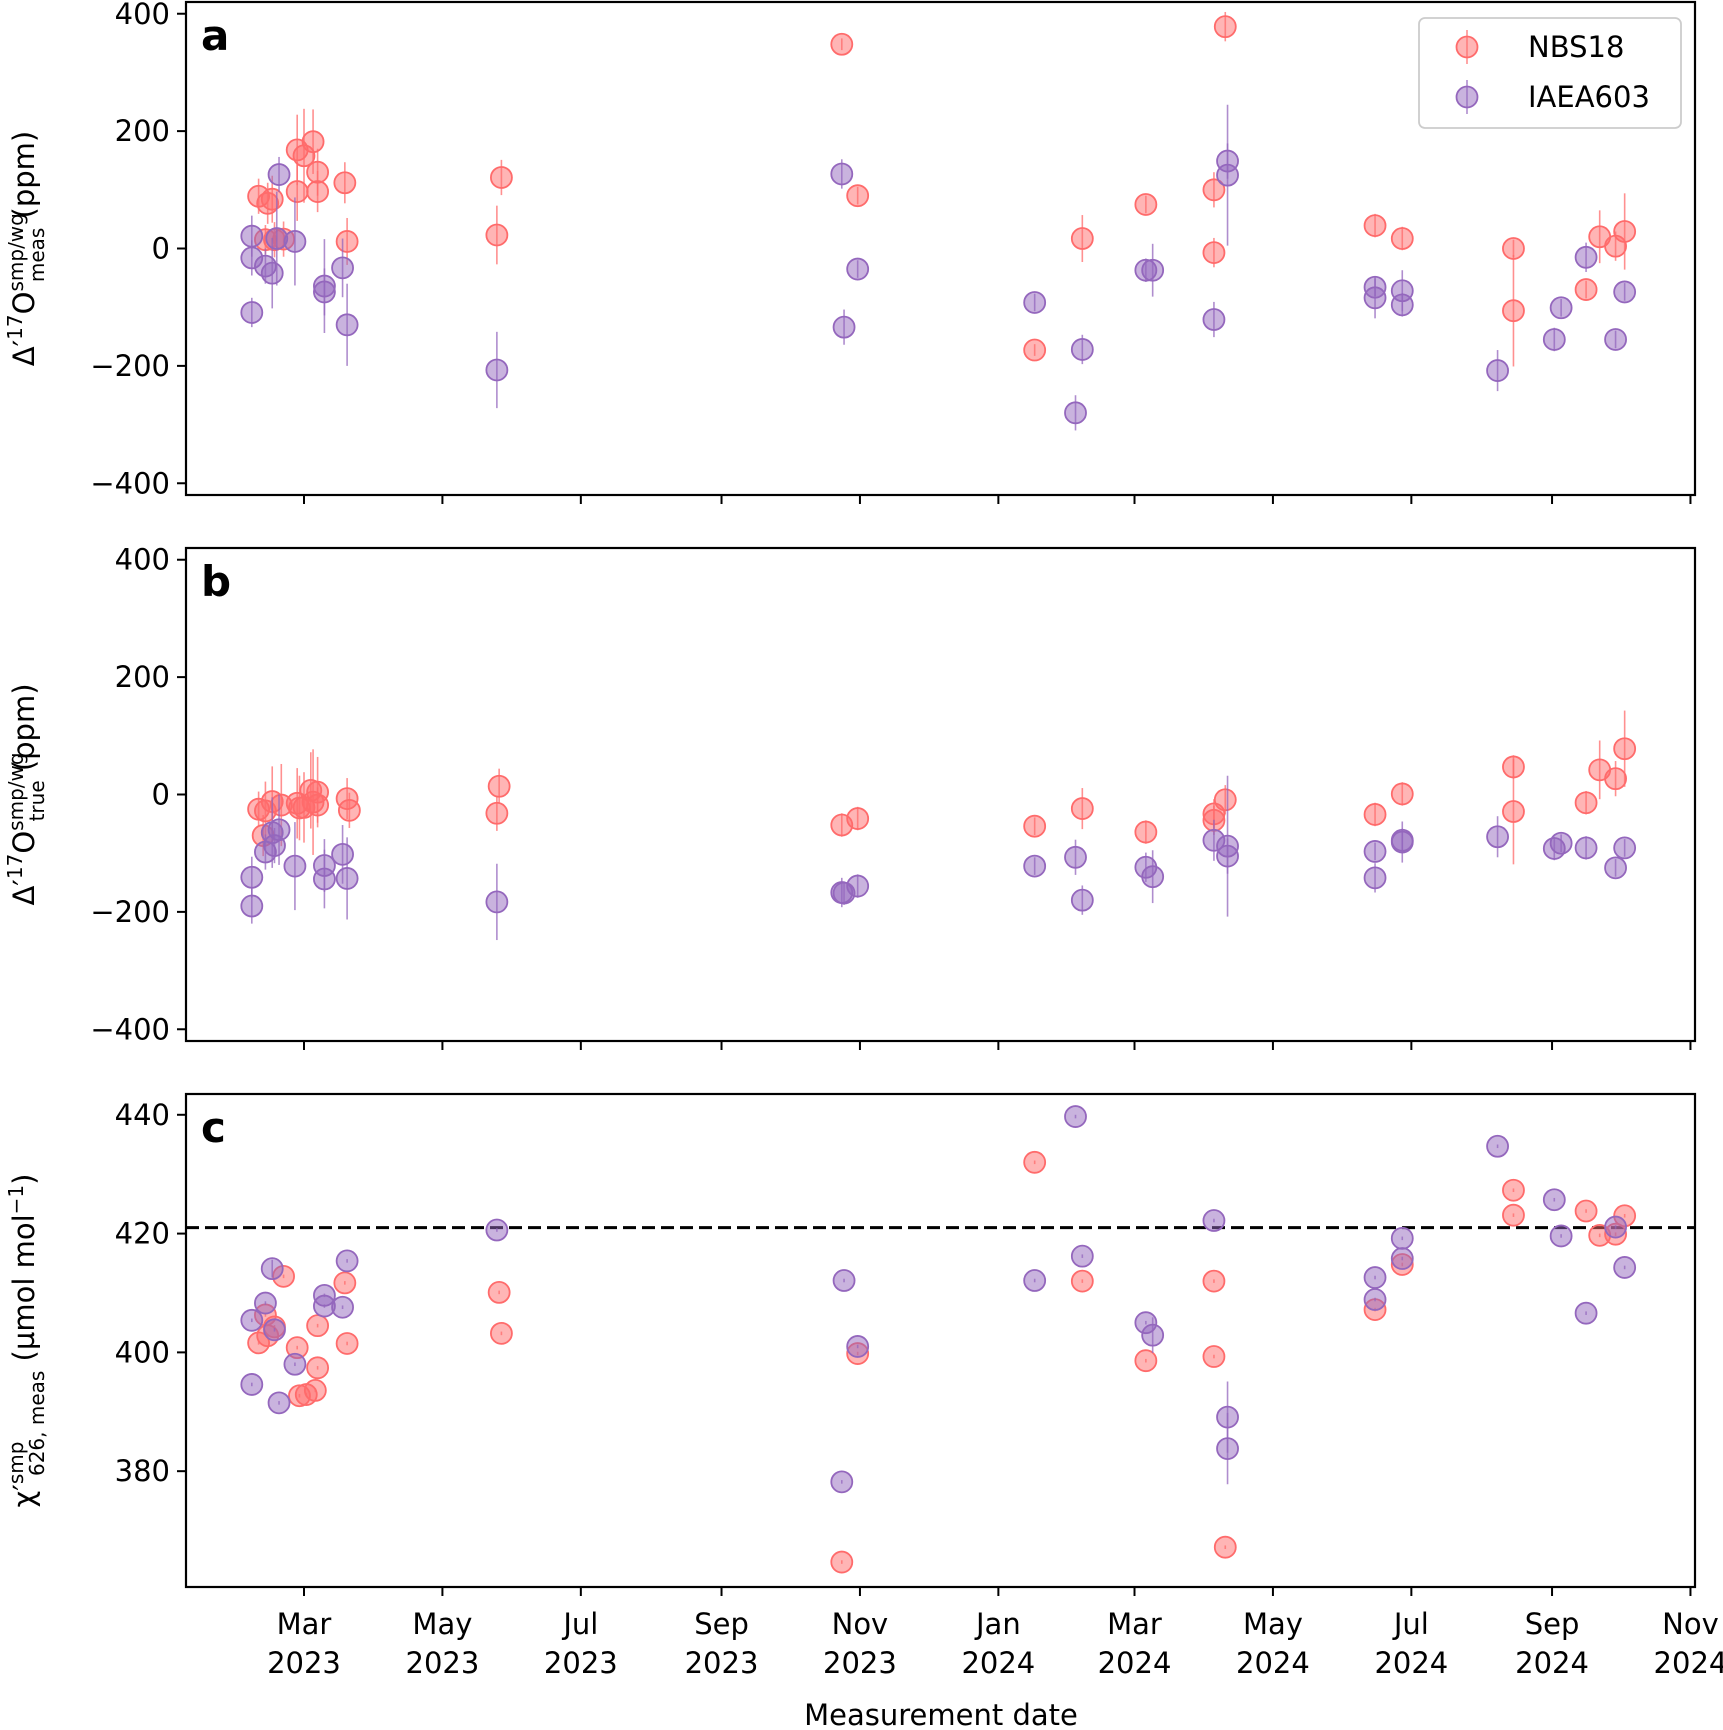 The width and height of the screenshot is (1723, 1730). I want to click on series-iaea603, so click(938, 858).